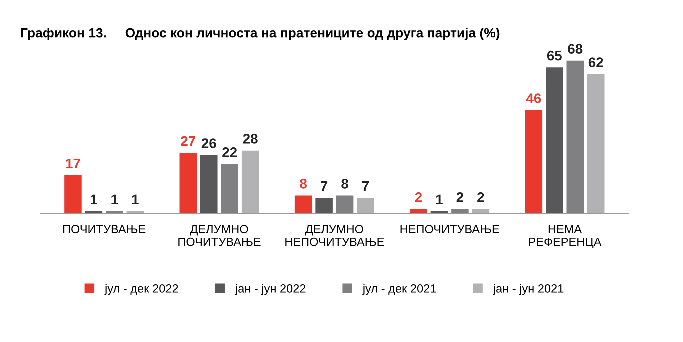  I want to click on x-tick-label: НЕПОЧИТУВАЊЕ, so click(450, 229).